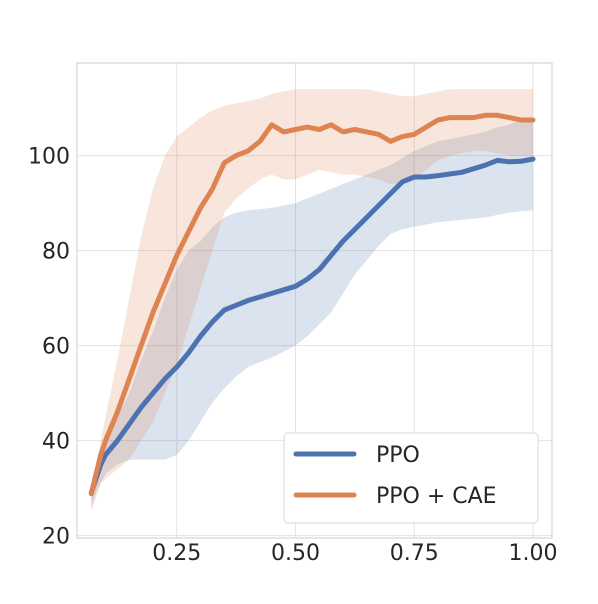 Image resolution: width=598 pixels, height=604 pixels. Describe the element at coordinates (354, 553) in the screenshot. I see `x-axis-ticks: 0.25 0.50 0.75 1.00` at that location.